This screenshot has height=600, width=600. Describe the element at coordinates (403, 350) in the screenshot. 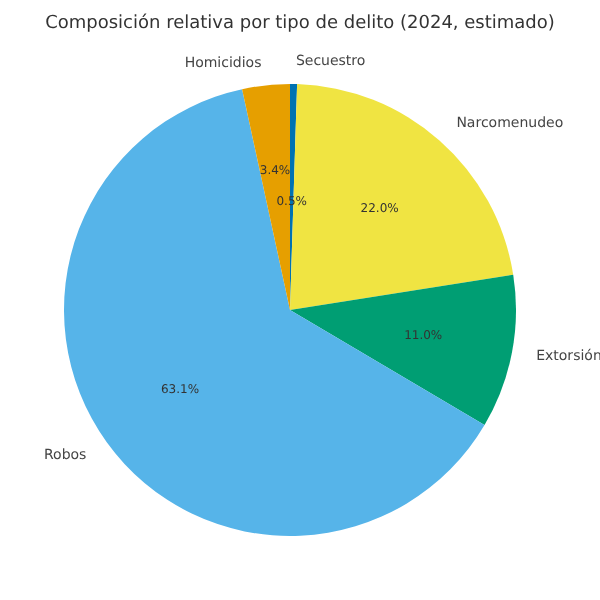

I see `pie-slice` at that location.